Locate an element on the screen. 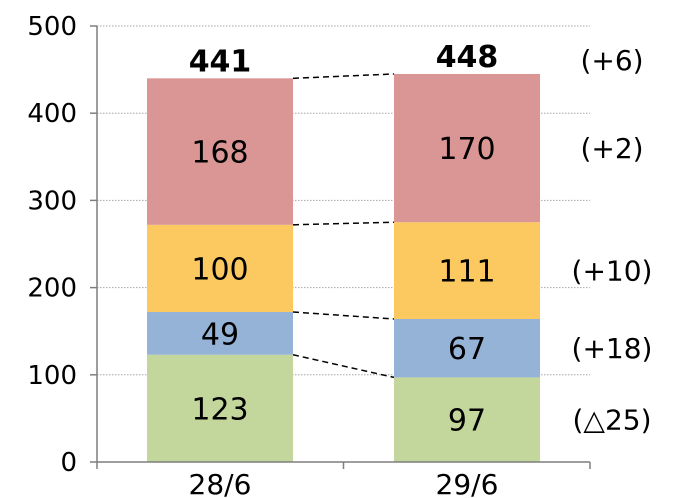 This screenshot has width=677, height=498. change-label: (△25) is located at coordinates (611, 420).